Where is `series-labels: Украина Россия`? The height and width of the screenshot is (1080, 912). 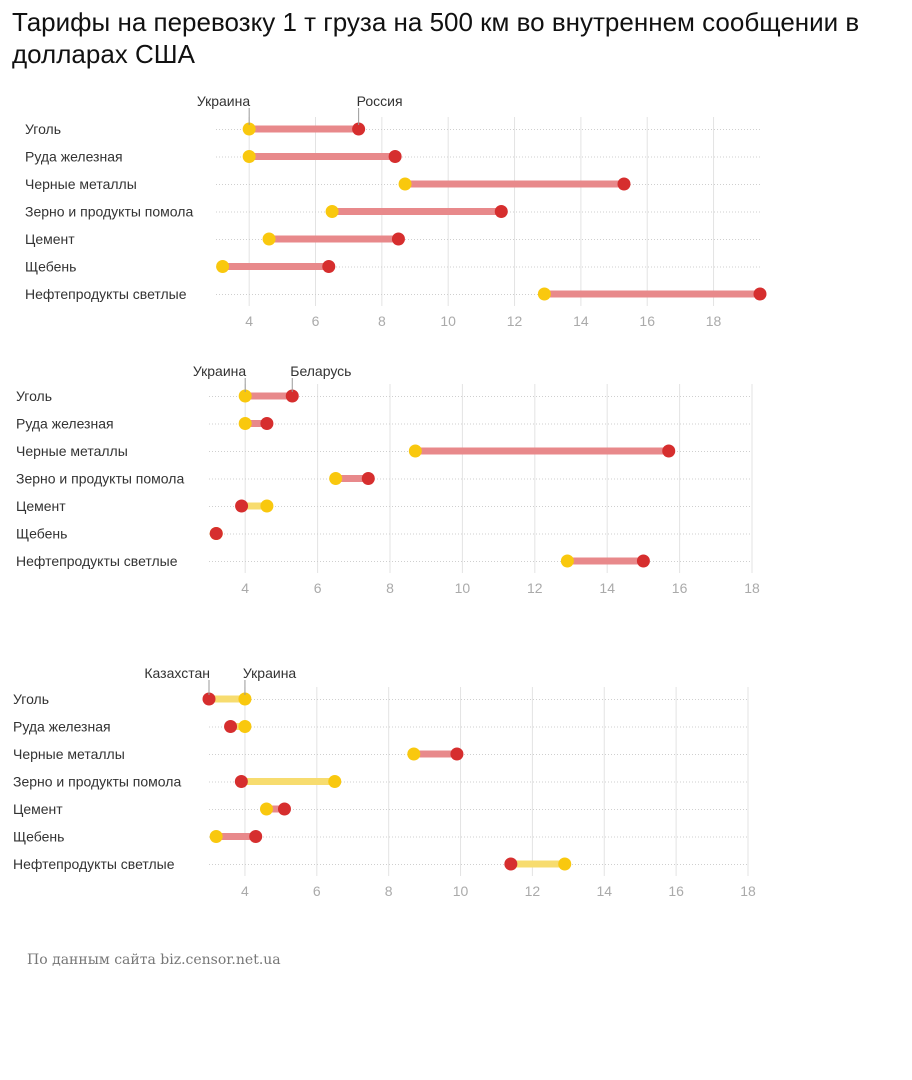 series-labels: Украина Россия is located at coordinates (300, 109).